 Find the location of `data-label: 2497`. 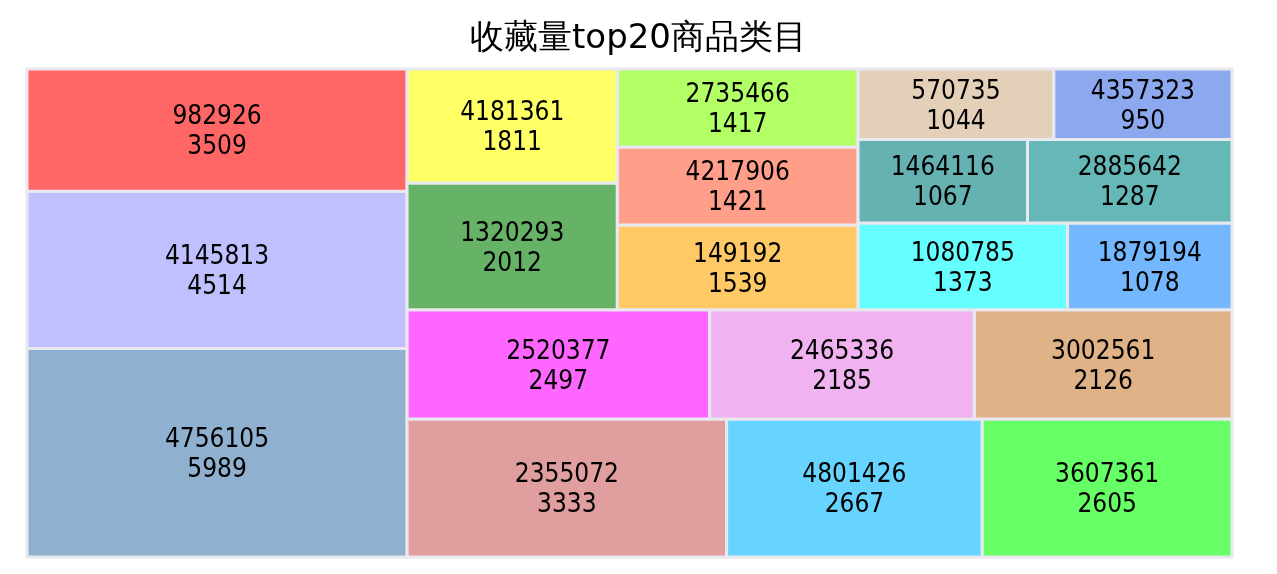

data-label: 2497 is located at coordinates (558, 379).